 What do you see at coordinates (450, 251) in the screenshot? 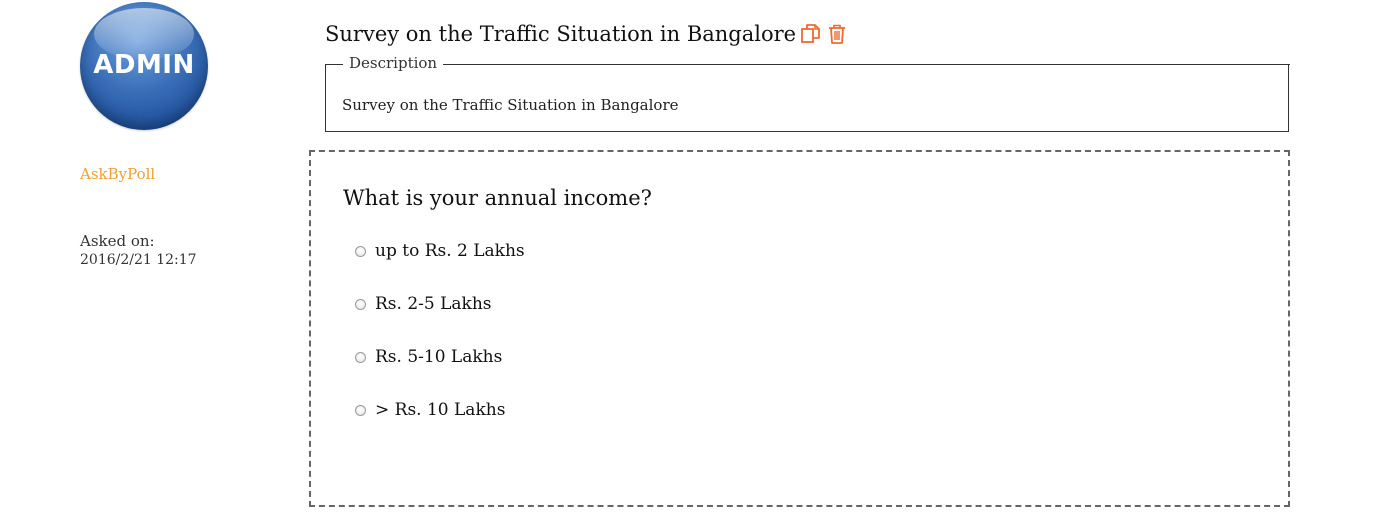
I see `answer-label: up to Rs. 2 Lakhs` at bounding box center [450, 251].